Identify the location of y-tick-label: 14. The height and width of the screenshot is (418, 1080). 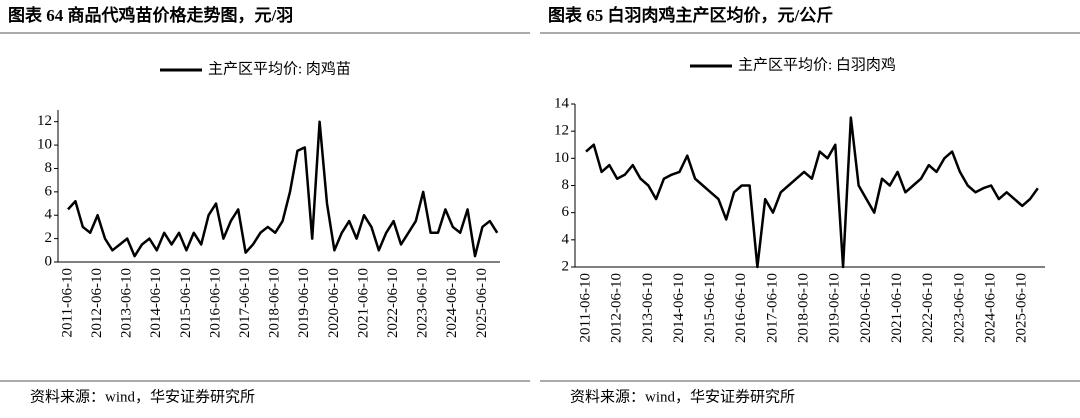
(562, 103).